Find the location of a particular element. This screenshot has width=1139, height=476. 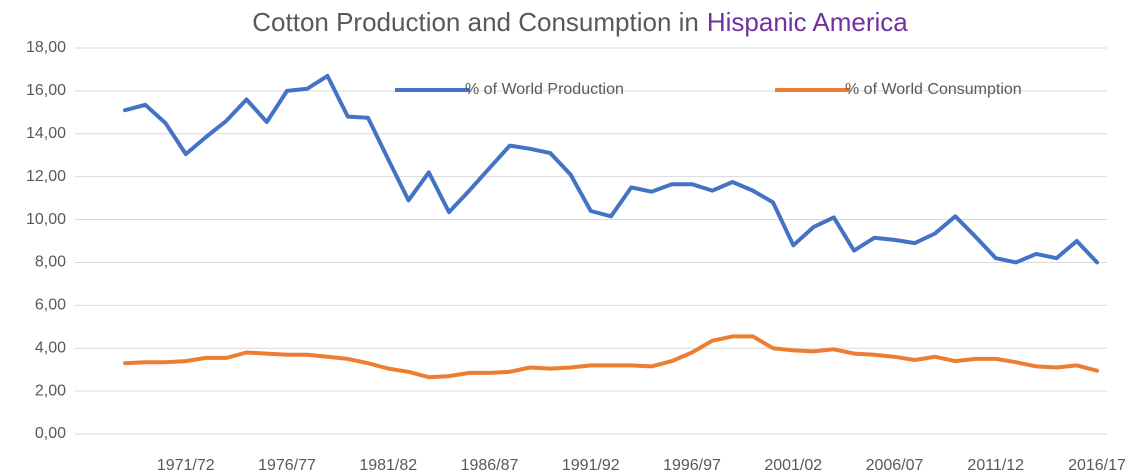

x-tick-label: 2016/17 is located at coordinates (1097, 465).